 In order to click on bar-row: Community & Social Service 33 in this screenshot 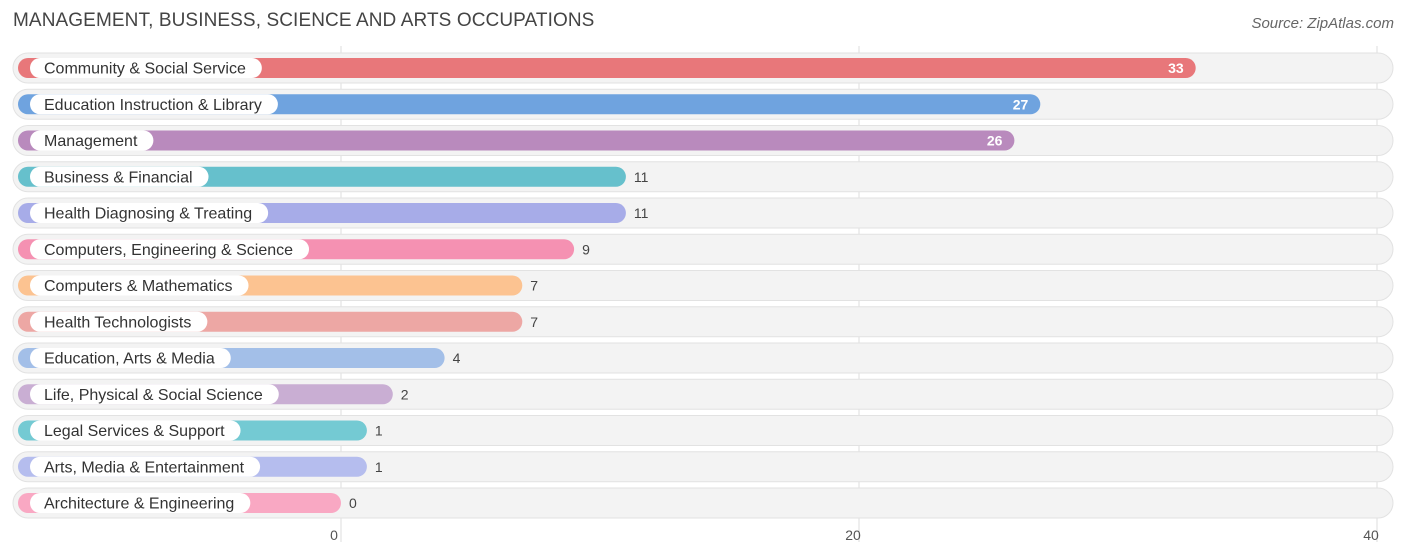, I will do `click(703, 68)`.